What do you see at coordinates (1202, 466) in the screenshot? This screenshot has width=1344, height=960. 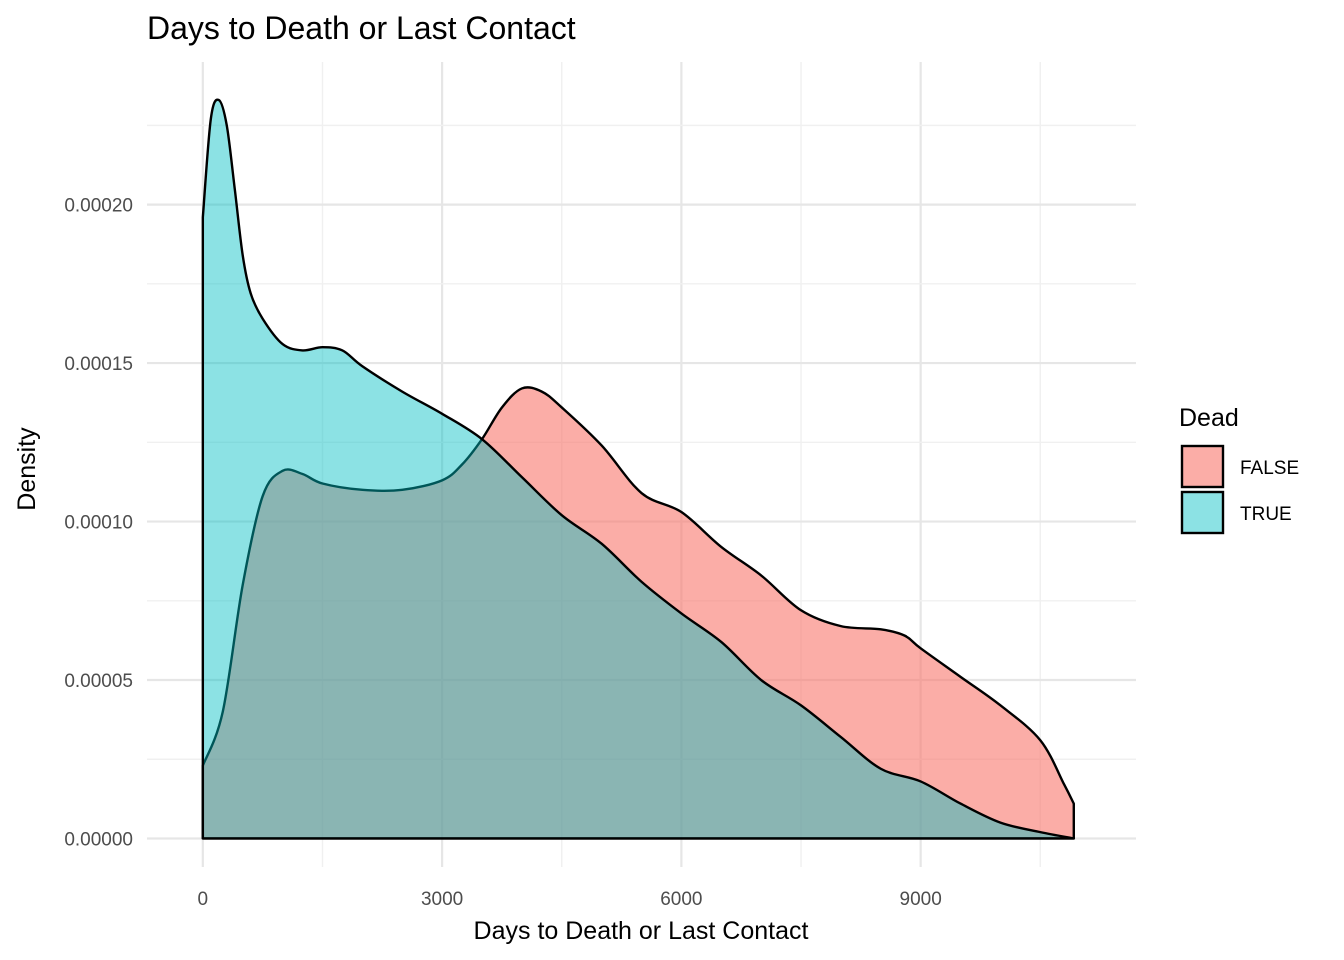 I see `legend-swatch-false` at bounding box center [1202, 466].